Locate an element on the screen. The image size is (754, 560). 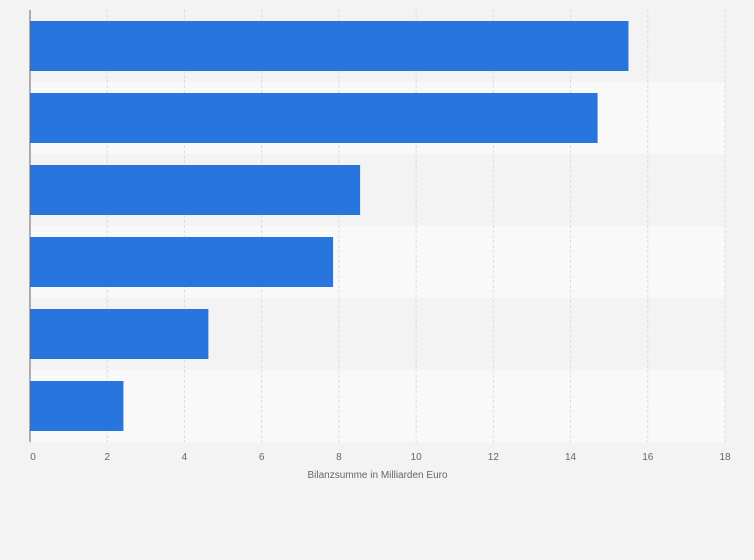
x-axis-ticks: 0 2 4 6 8 10 12 14 16 18 is located at coordinates (380, 457).